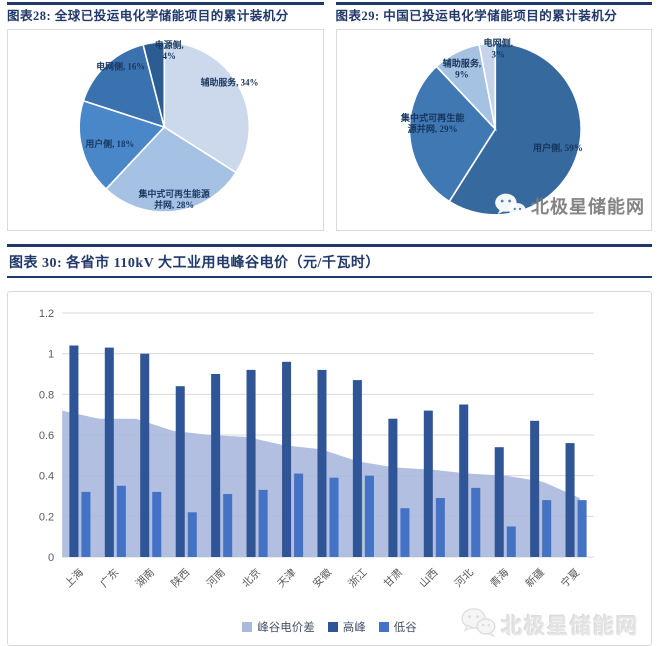  I want to click on legend-label-price-diff: 峰谷电价差, so click(286, 628).